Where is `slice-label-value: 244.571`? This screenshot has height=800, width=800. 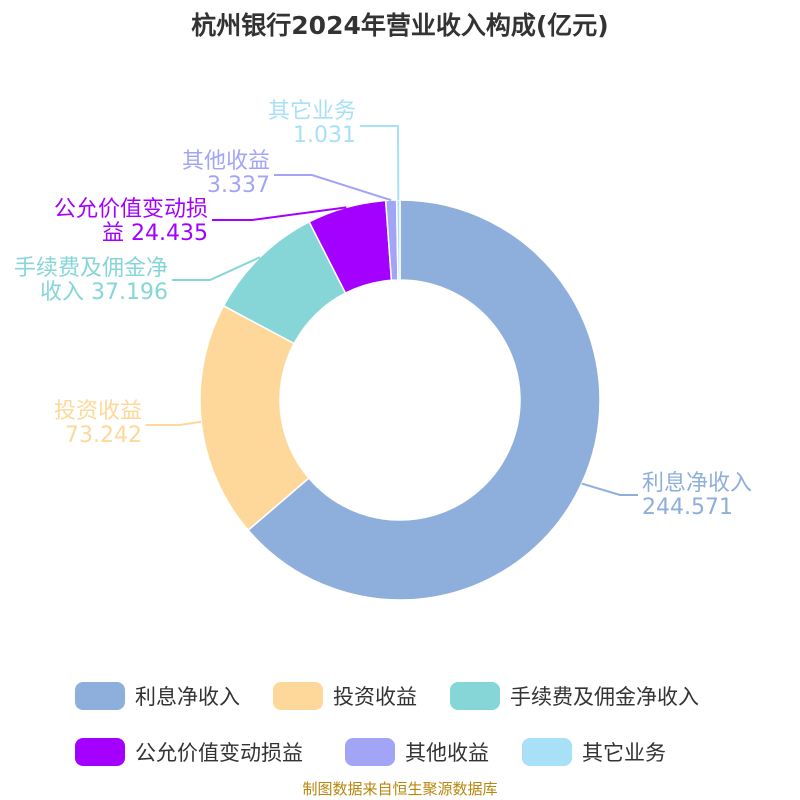 slice-label-value: 244.571 is located at coordinates (687, 507).